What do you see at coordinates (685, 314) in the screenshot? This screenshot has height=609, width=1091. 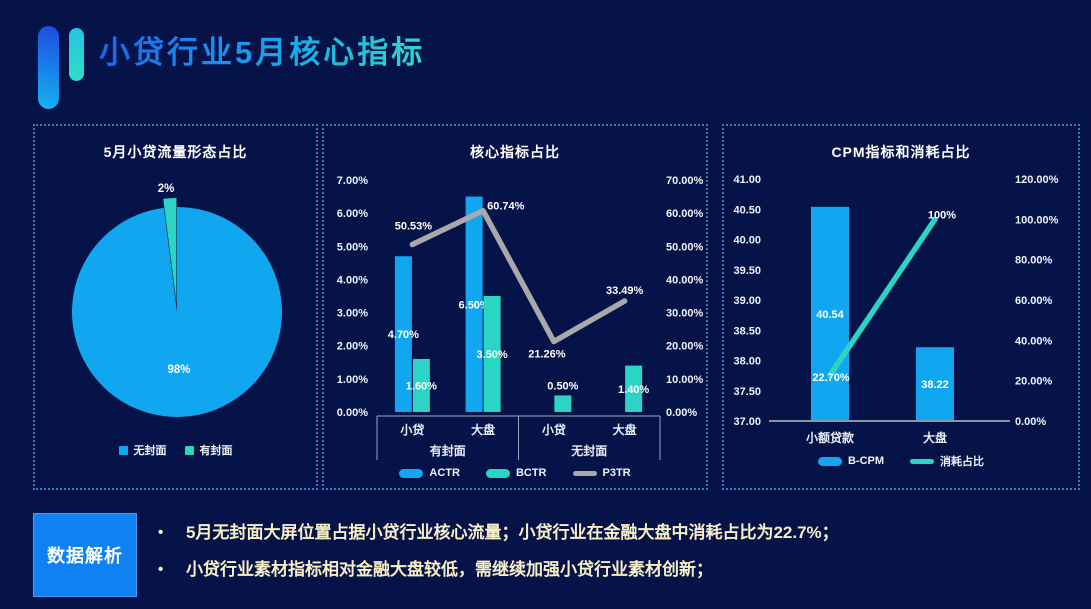 I see `axis-tick-label: 30.00%` at bounding box center [685, 314].